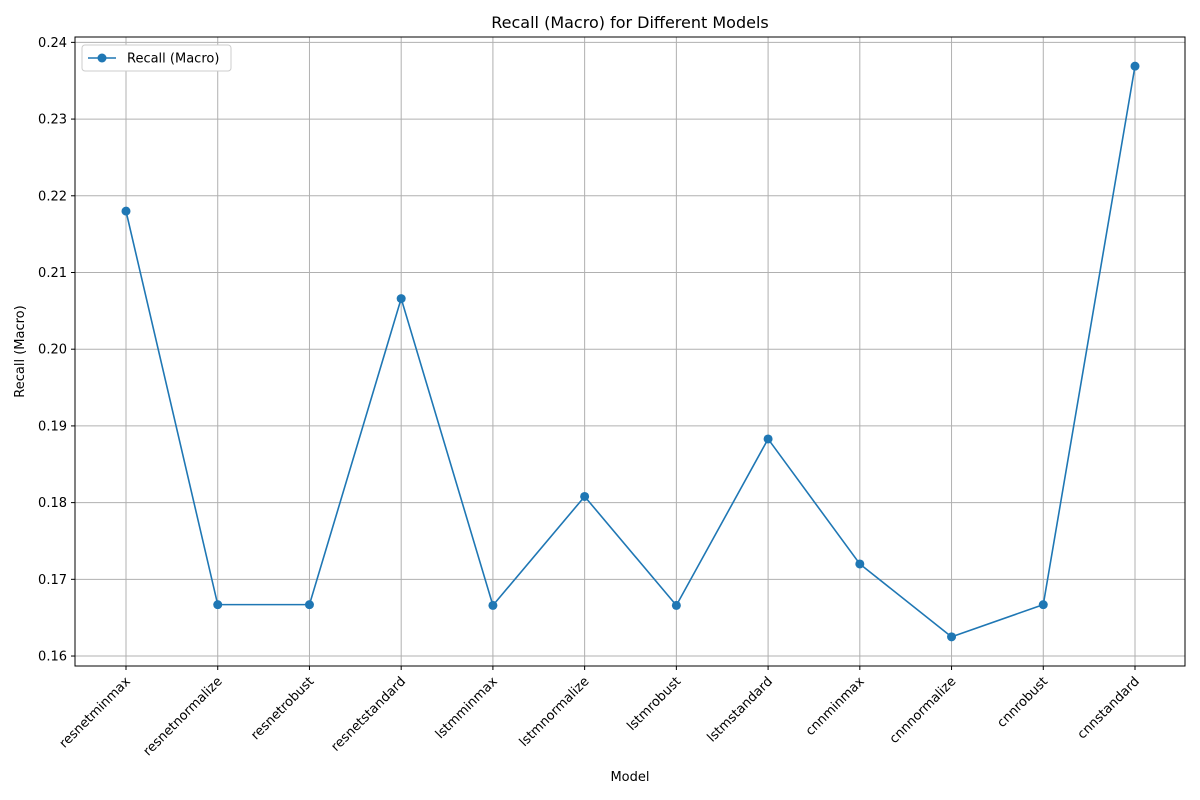 The height and width of the screenshot is (800, 1200). I want to click on y-tick-label: 0.22, so click(52, 196).